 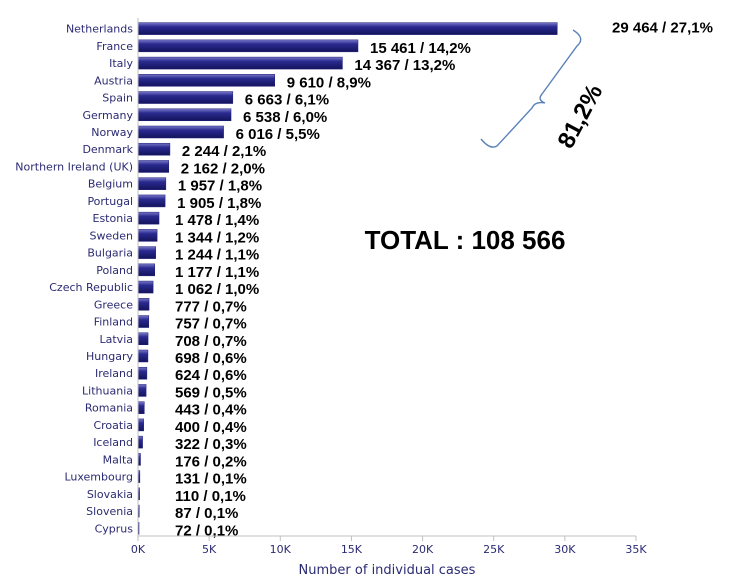 I want to click on category-label: Belgium, so click(x=110, y=184).